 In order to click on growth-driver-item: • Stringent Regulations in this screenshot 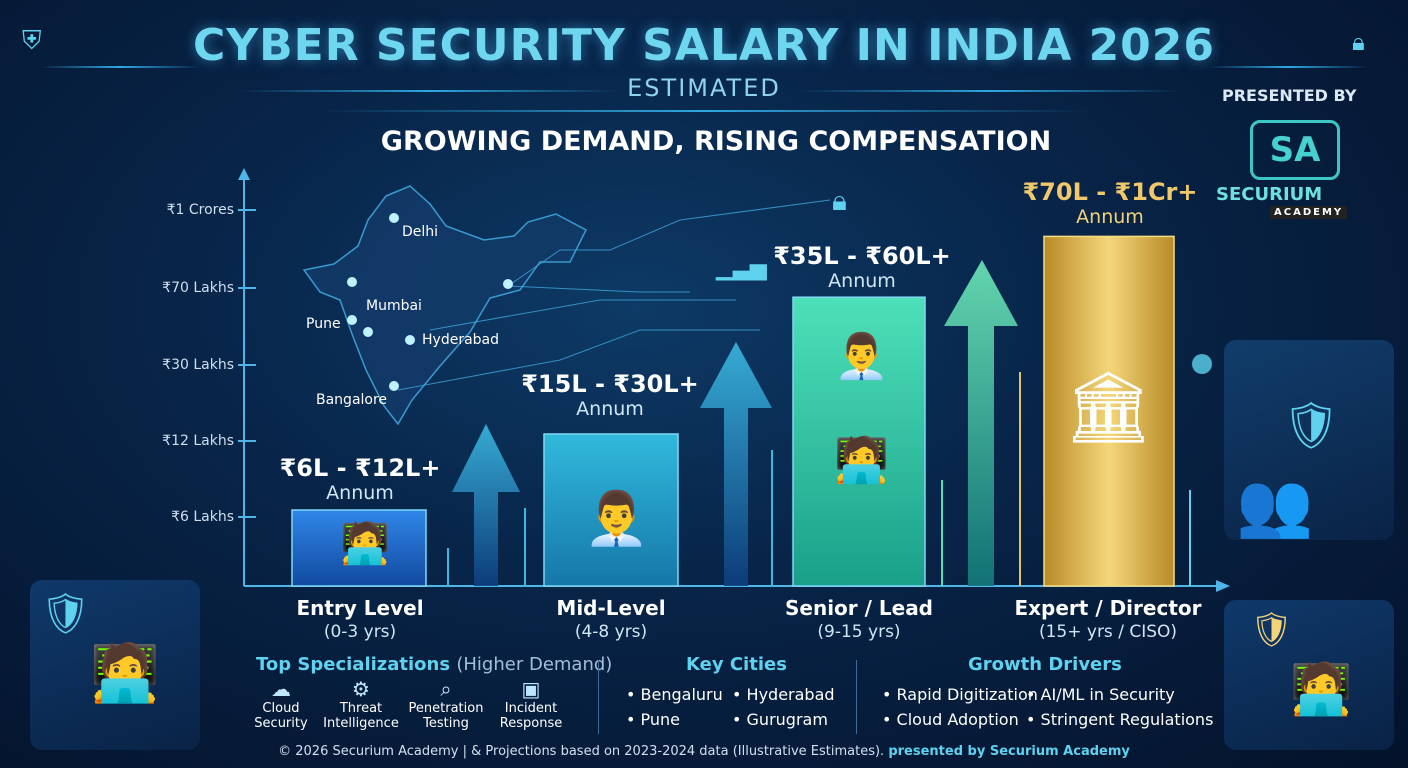, I will do `click(1120, 719)`.